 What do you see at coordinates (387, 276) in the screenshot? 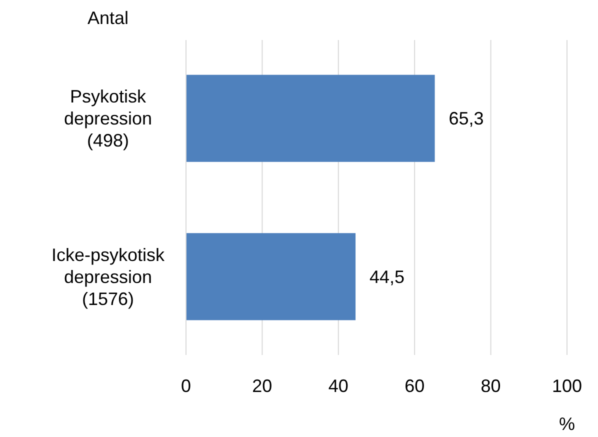
I see `data-label: 44,5` at bounding box center [387, 276].